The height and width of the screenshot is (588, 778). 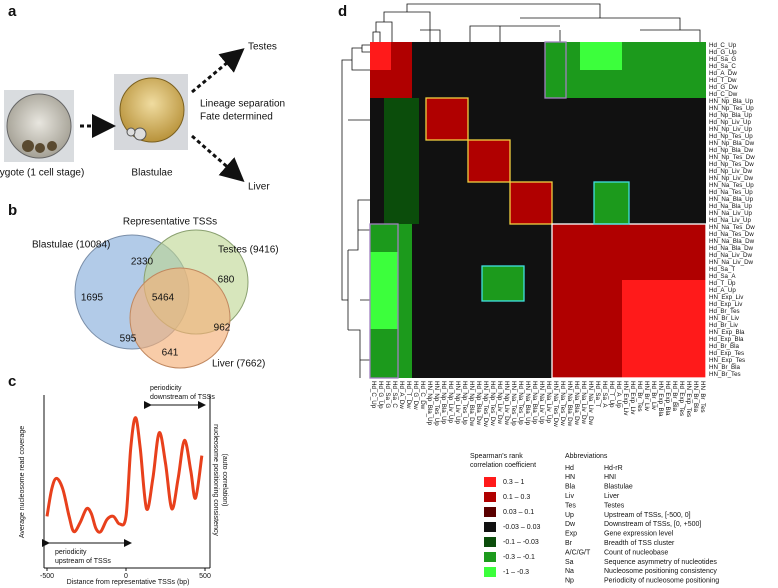 I want to click on col-label: Hd_Sa_A, so click(x=604, y=394).